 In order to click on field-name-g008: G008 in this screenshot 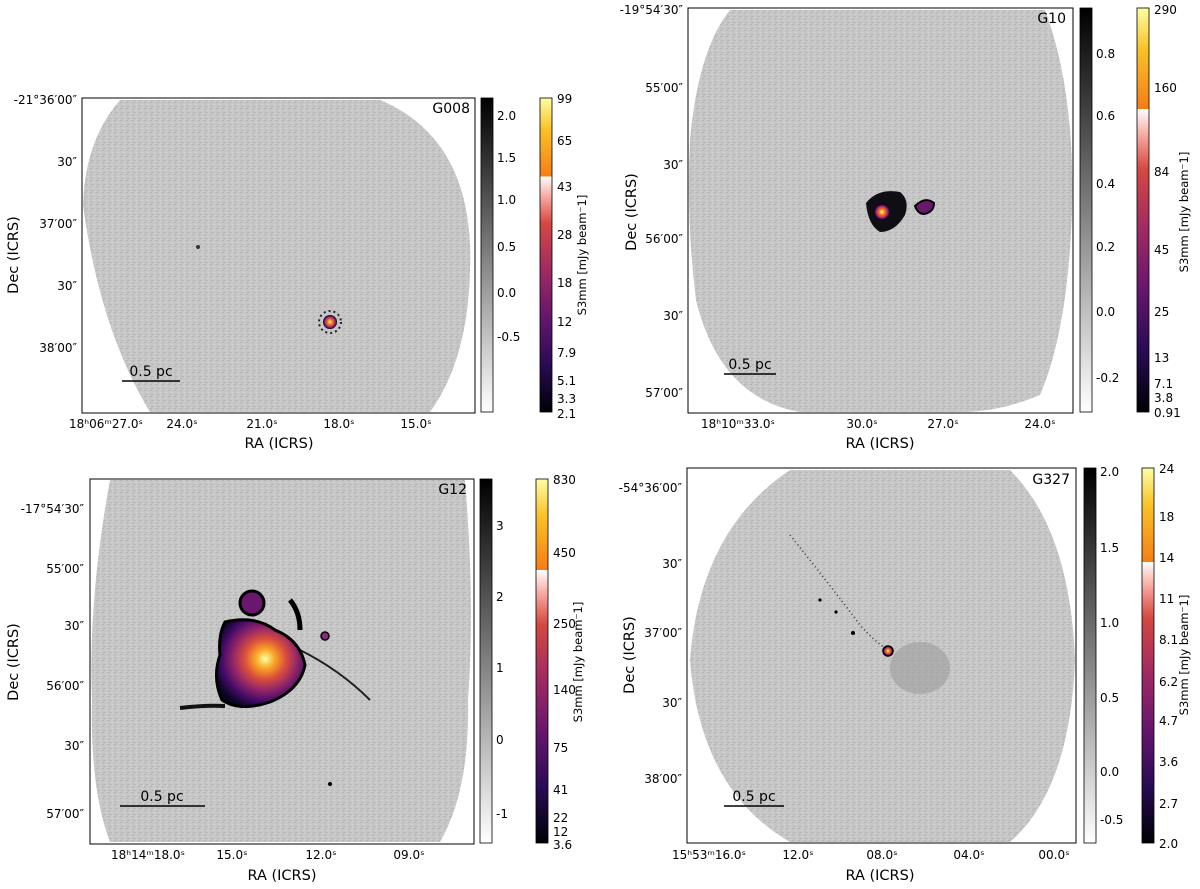, I will do `click(451, 109)`.